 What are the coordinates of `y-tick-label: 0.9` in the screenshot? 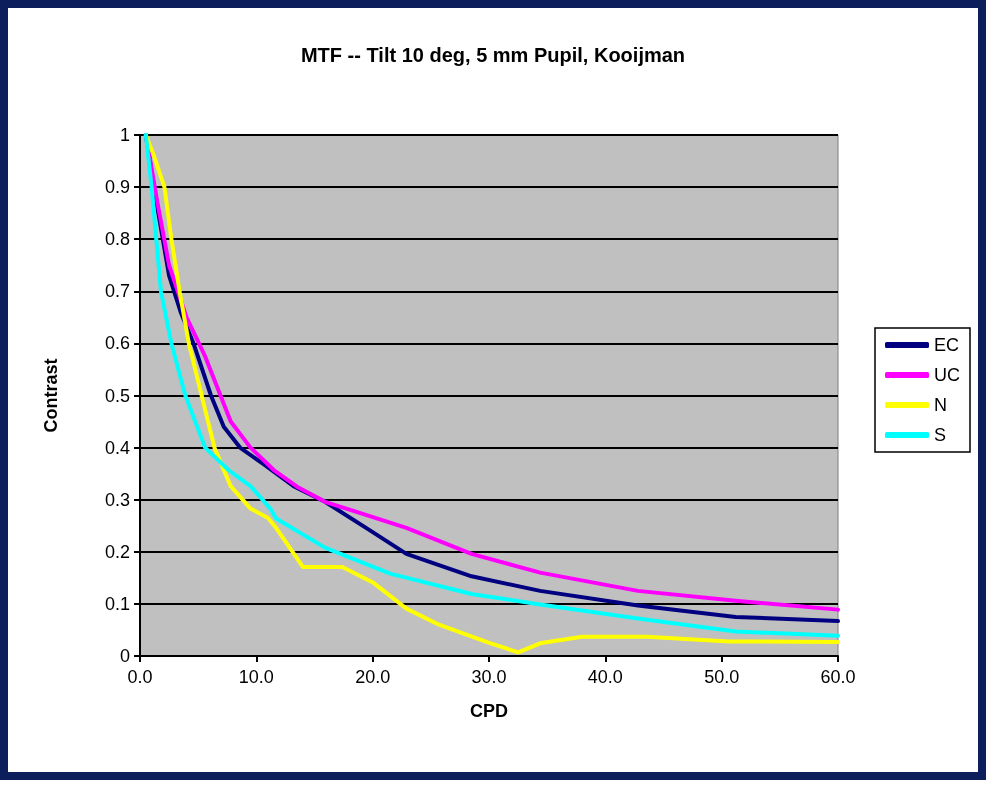 It's located at (117, 187).